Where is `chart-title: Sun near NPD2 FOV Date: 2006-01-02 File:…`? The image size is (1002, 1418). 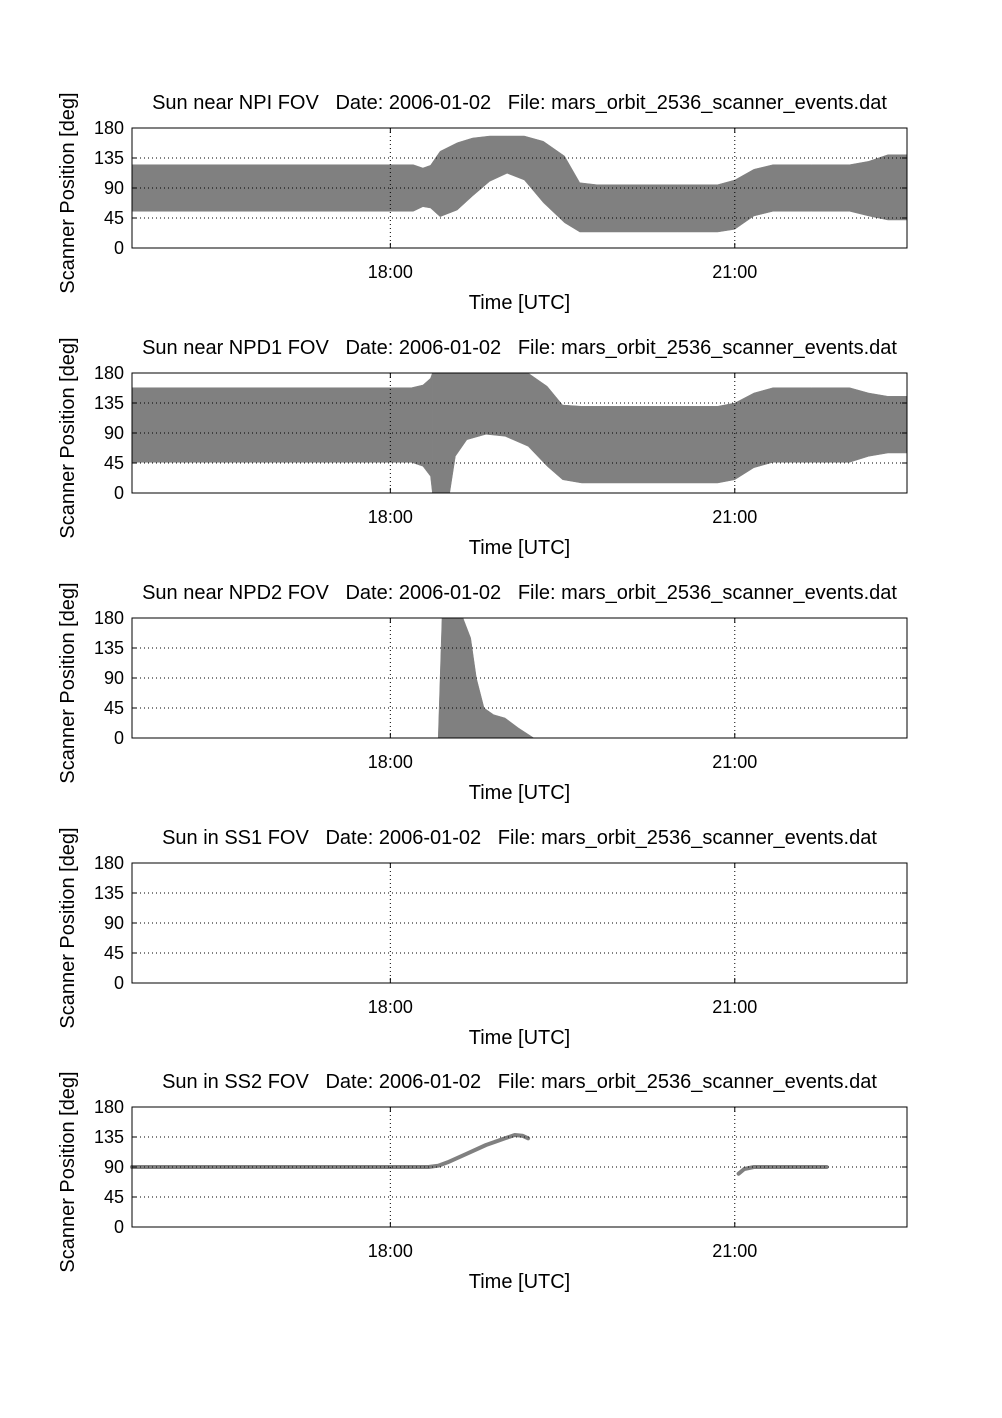 chart-title: Sun near NPD2 FOV Date: 2006-01-02 File:… is located at coordinates (519, 593).